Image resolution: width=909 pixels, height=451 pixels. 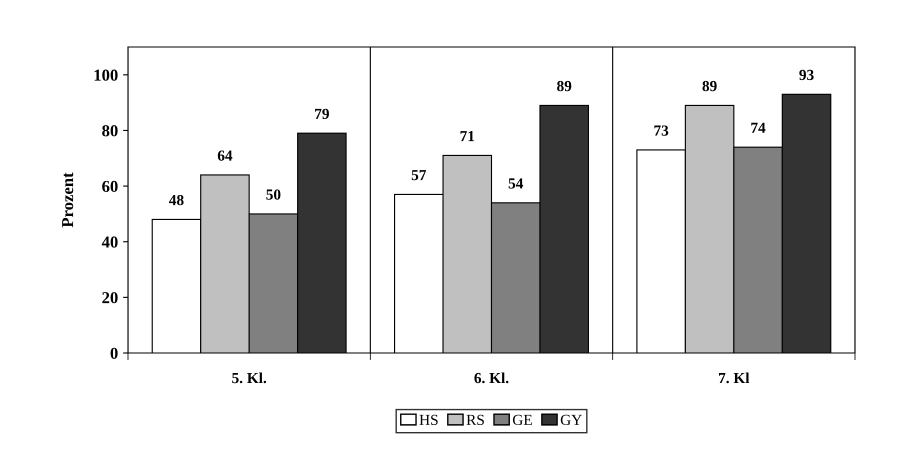 I want to click on data-label: 57, so click(x=419, y=175).